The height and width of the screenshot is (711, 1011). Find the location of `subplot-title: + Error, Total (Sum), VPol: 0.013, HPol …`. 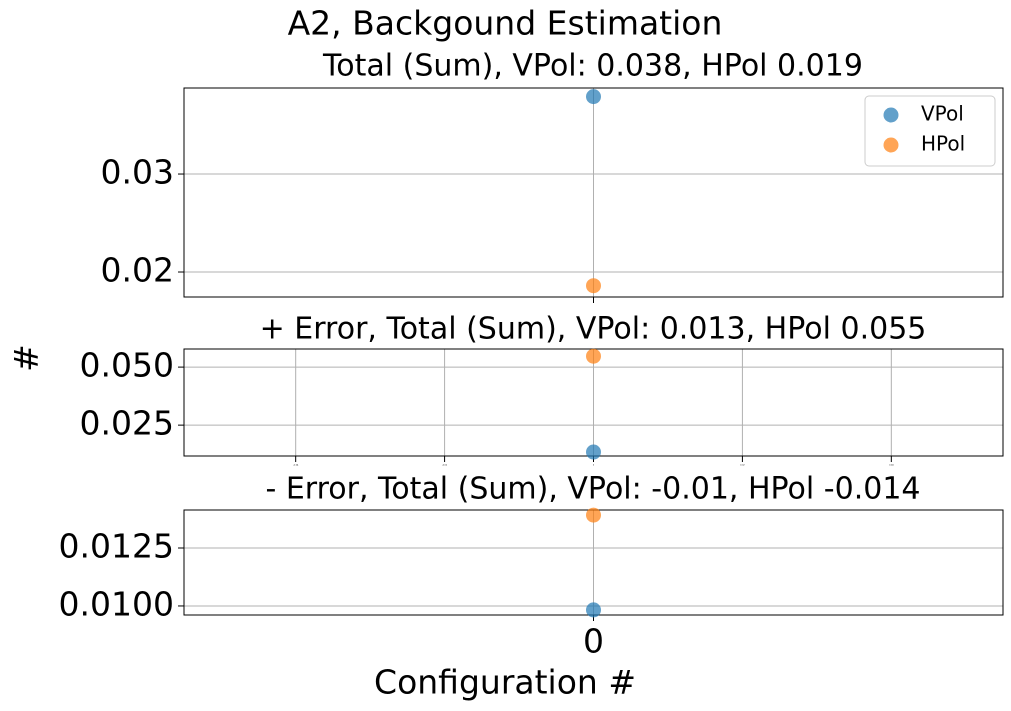

subplot-title: + Error, Total (Sum), VPol: 0.013, HPol … is located at coordinates (593, 329).